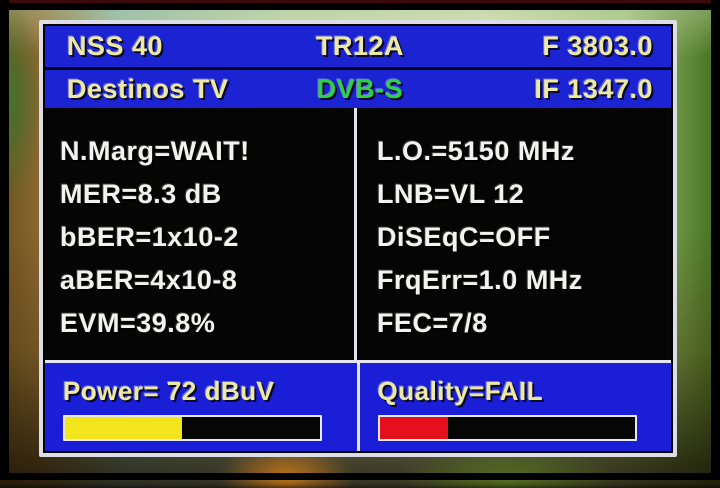  Describe the element at coordinates (513, 407) in the screenshot. I see `quality-panel: Quality=FAIL` at that location.